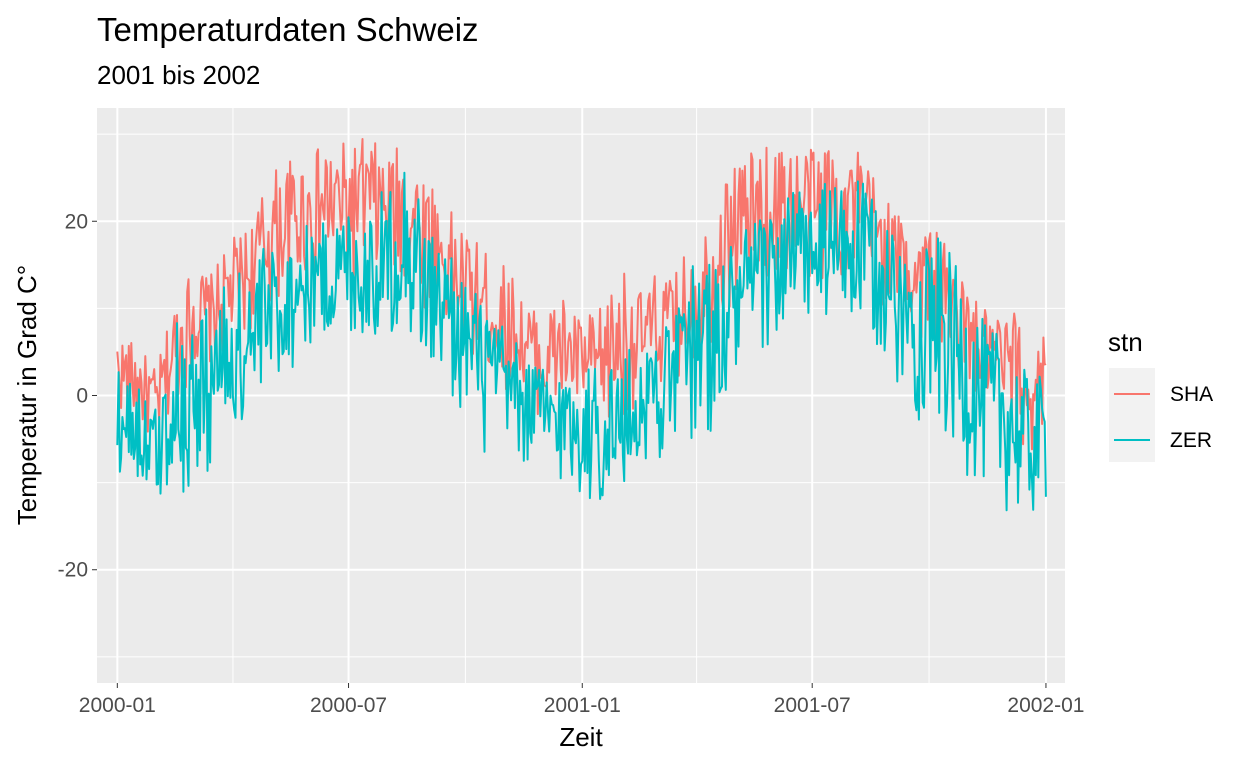 The width and height of the screenshot is (1248, 768). Describe the element at coordinates (1125, 342) in the screenshot. I see `legend-title: stn` at that location.